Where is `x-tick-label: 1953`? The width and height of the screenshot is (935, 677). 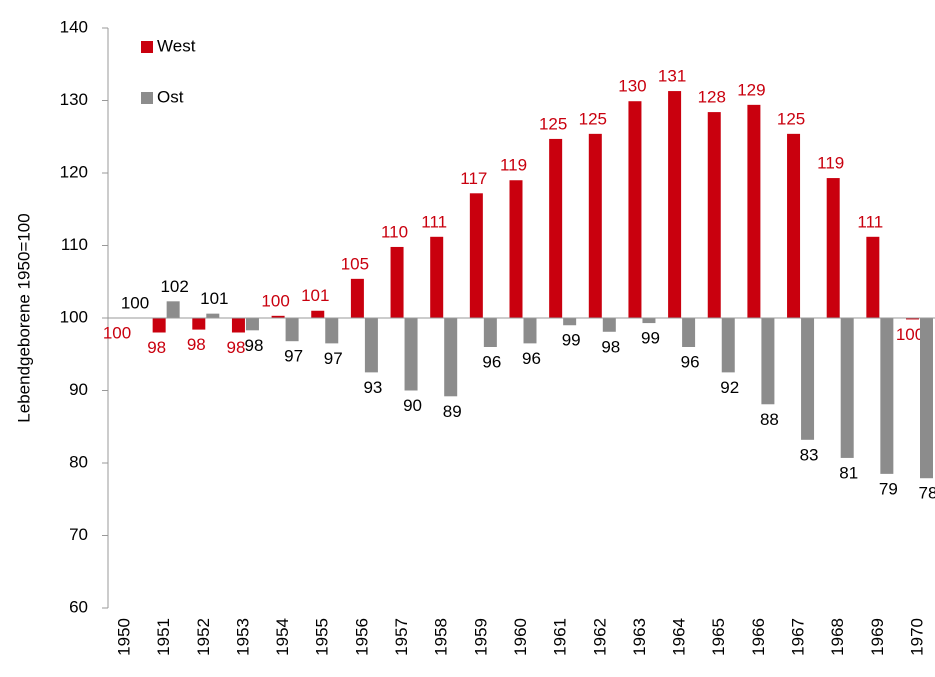
x-tick-label: 1953 is located at coordinates (242, 637).